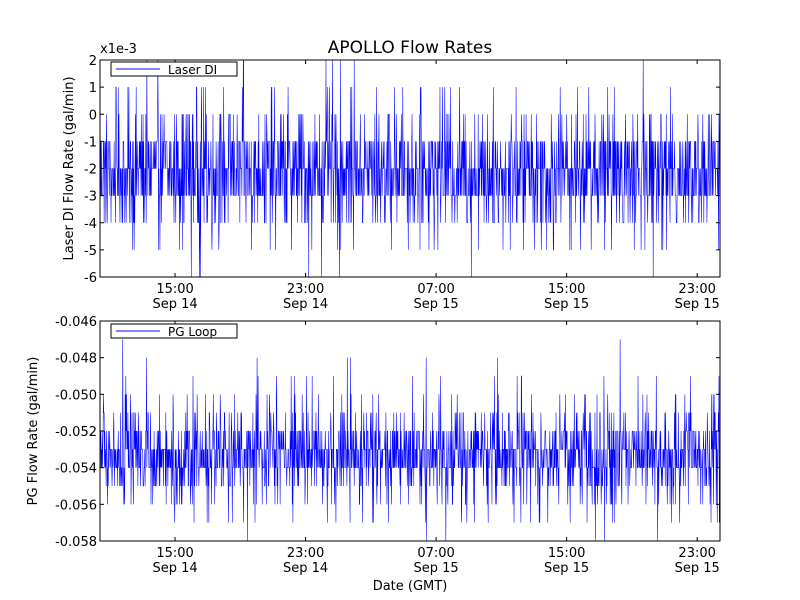  I want to click on y-tick-label: -0.046, so click(76, 322).